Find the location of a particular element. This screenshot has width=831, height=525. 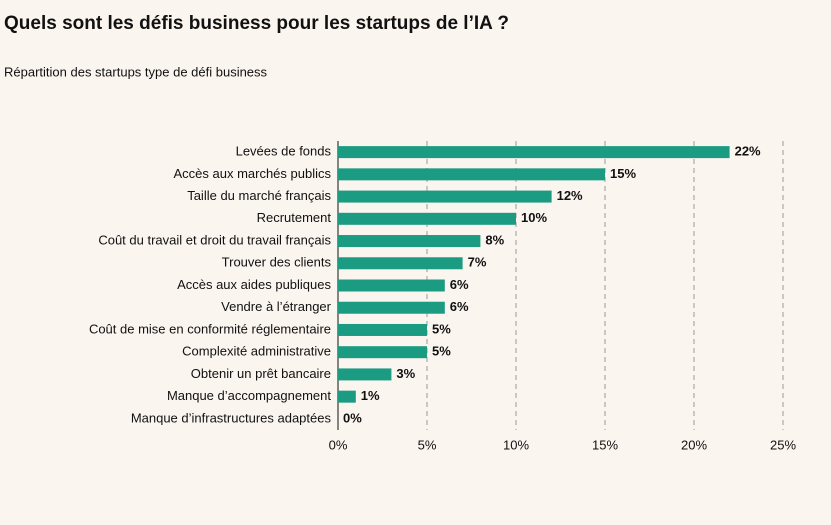

y-tick-label: Trouver des clients is located at coordinates (277, 262).